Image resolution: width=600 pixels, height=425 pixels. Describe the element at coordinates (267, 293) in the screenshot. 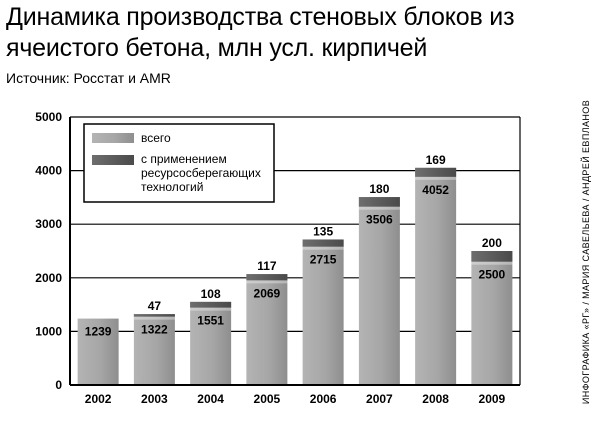

I see `data-label-total: 2069` at that location.